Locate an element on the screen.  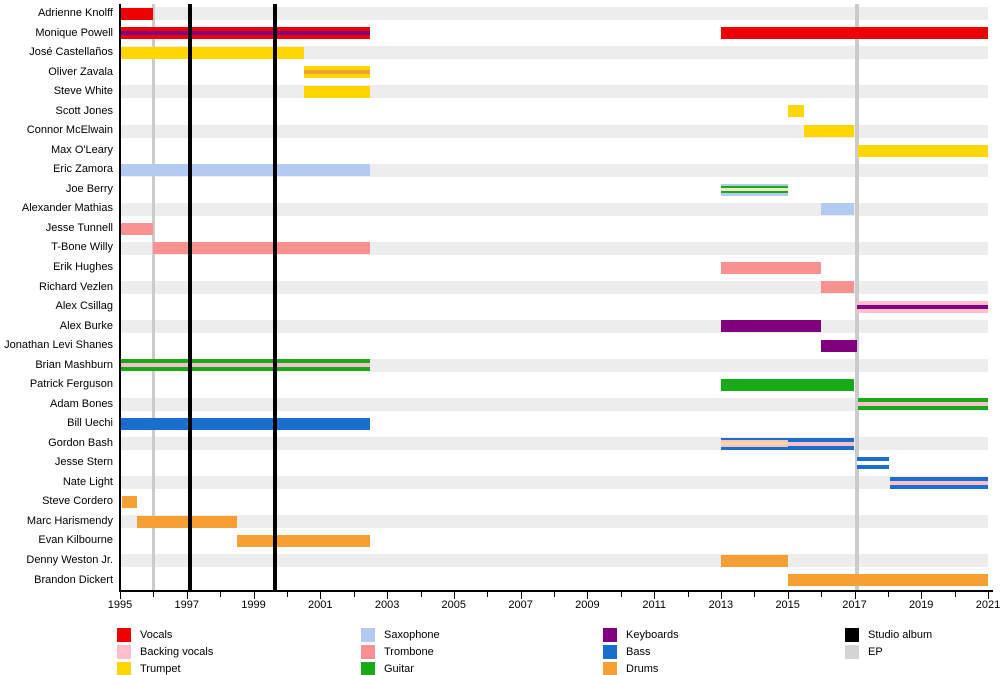
axis-tick-label: 2001 is located at coordinates (320, 605).